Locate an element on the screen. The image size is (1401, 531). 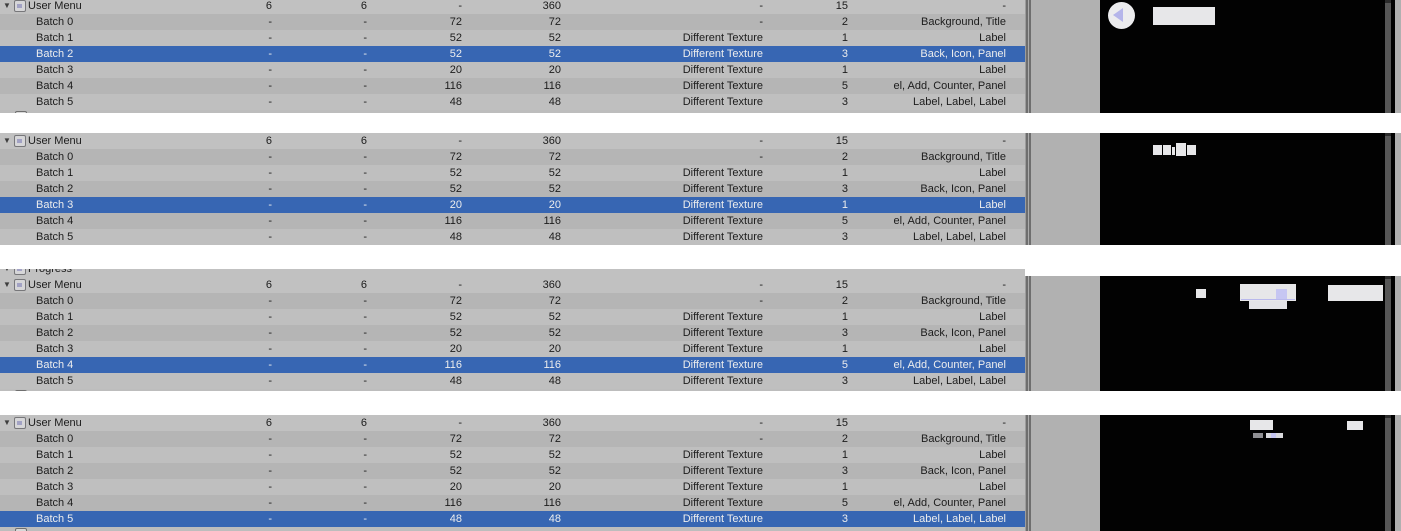
cell-self-vertices: 72 is located at coordinates (455, 439).